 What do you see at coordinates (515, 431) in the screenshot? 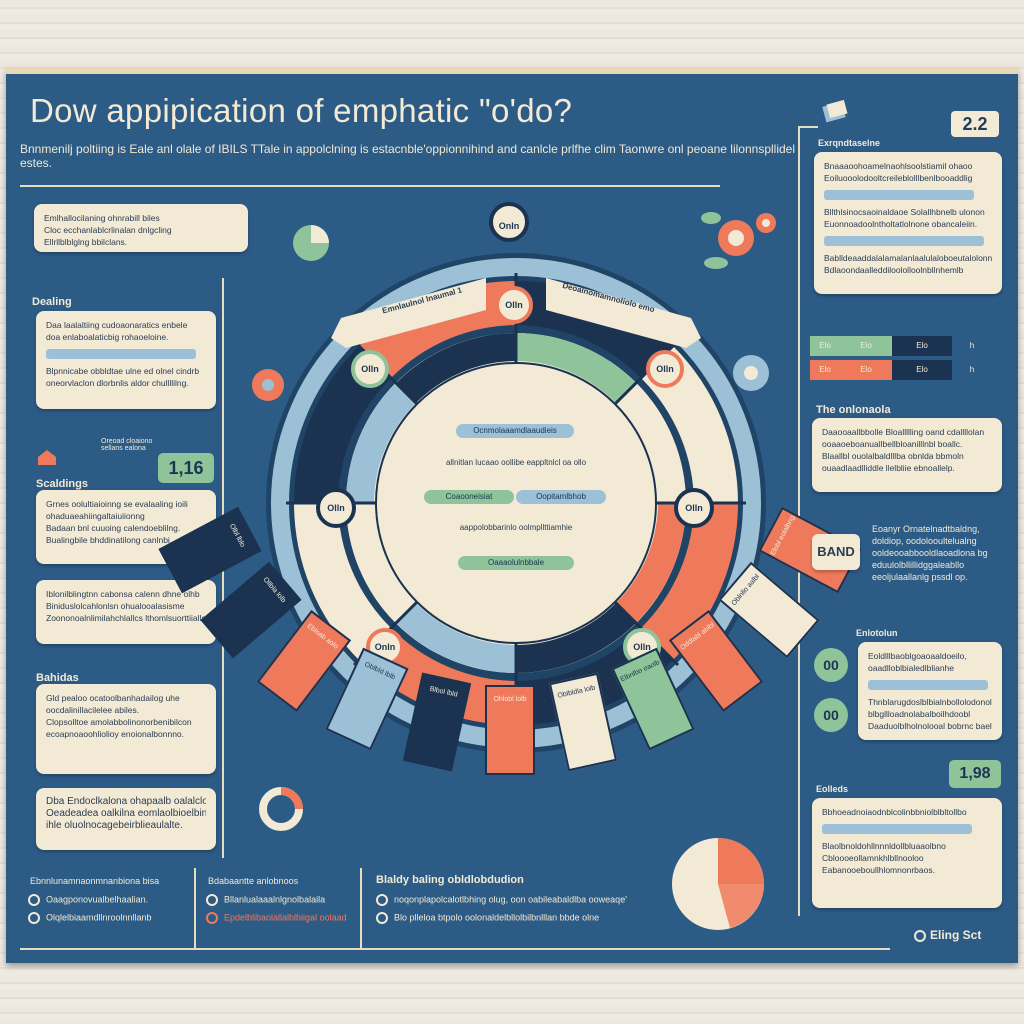
I see `center-pill-1: Ocnmolaaamdlaaudieis` at bounding box center [515, 431].